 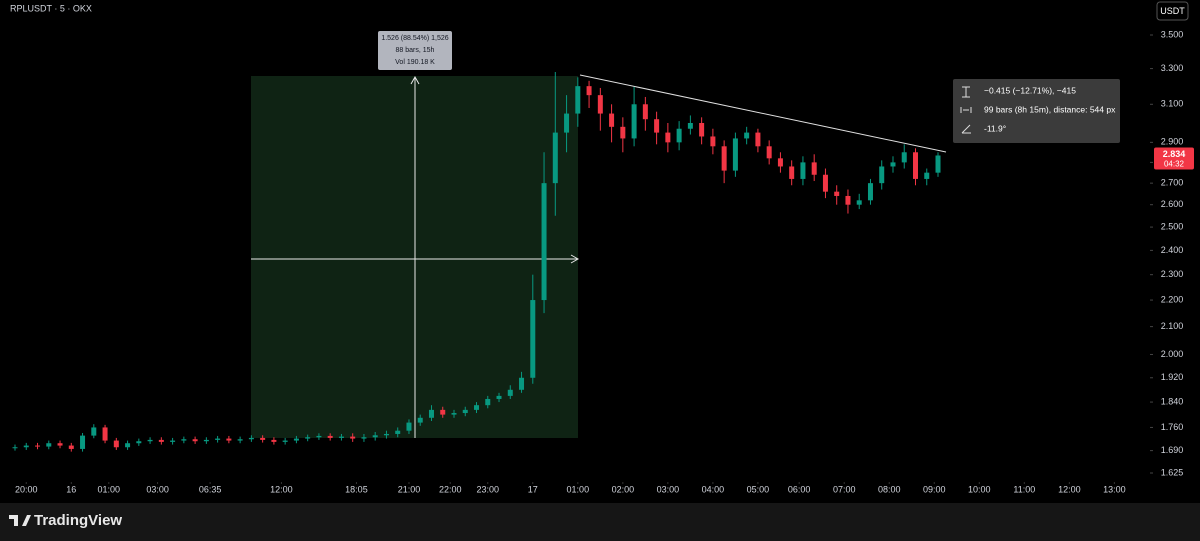 I want to click on chart-title: RPLUSDT · 5 · OKX, so click(x=51, y=8).